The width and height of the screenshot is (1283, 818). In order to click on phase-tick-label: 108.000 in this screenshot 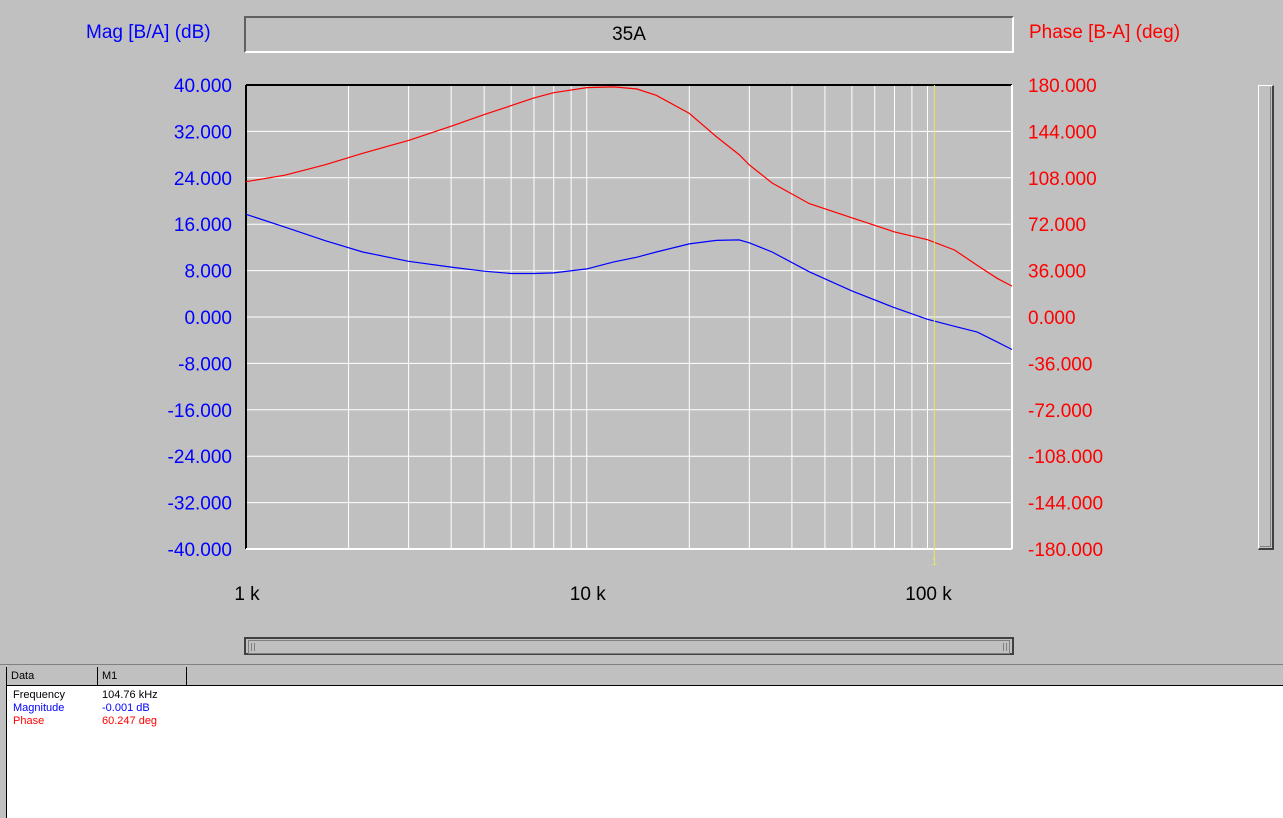, I will do `click(1062, 179)`.